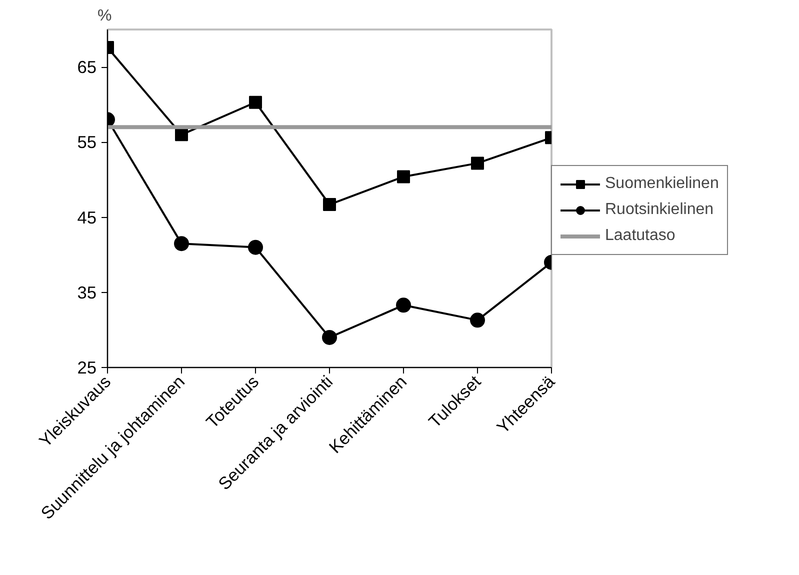 This screenshot has height=575, width=799. Describe the element at coordinates (640, 236) in the screenshot. I see `legend-label: Laatutaso` at that location.